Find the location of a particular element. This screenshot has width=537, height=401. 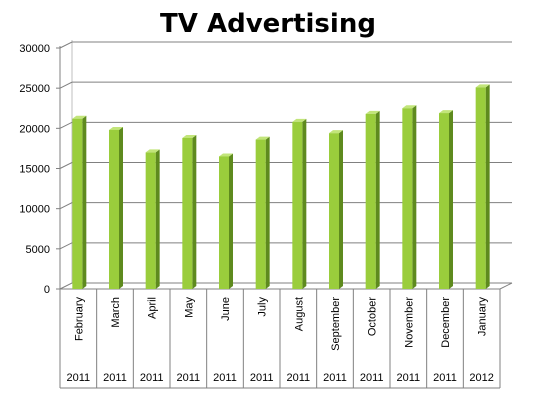

x-tick-label: November is located at coordinates (409, 322).